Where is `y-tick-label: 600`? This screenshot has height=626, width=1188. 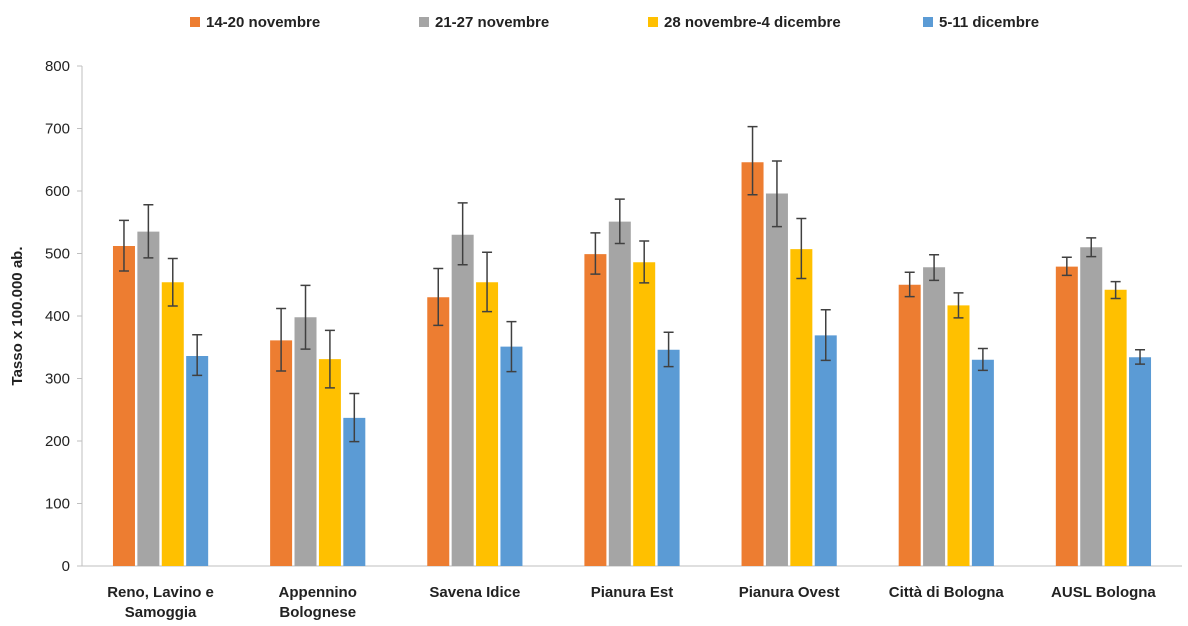 y-tick-label: 600 is located at coordinates (57, 191).